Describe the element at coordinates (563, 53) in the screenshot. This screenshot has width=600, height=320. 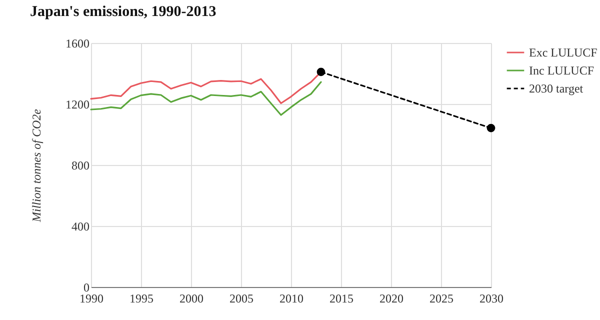
I see `legend-label: Exc LULUCF` at that location.